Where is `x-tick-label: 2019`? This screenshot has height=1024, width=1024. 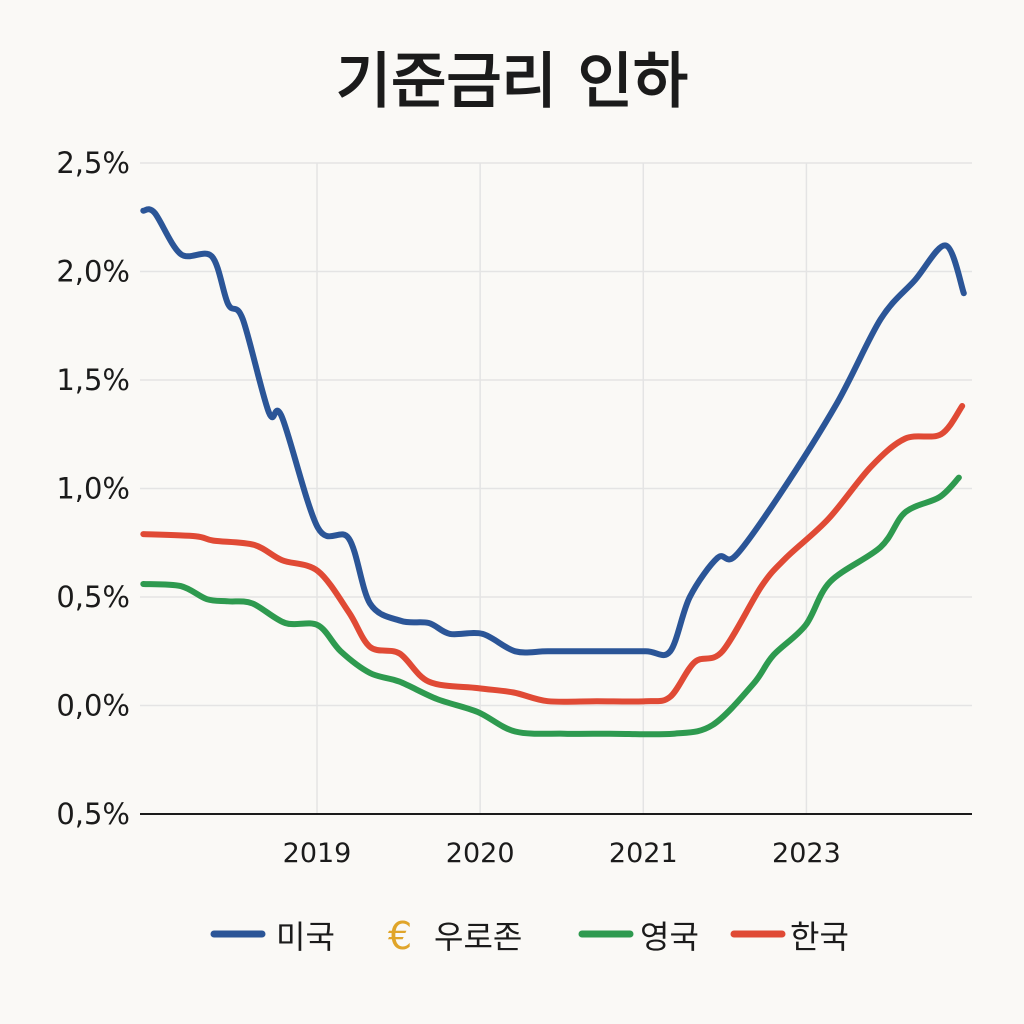
x-tick-label: 2019 is located at coordinates (317, 853).